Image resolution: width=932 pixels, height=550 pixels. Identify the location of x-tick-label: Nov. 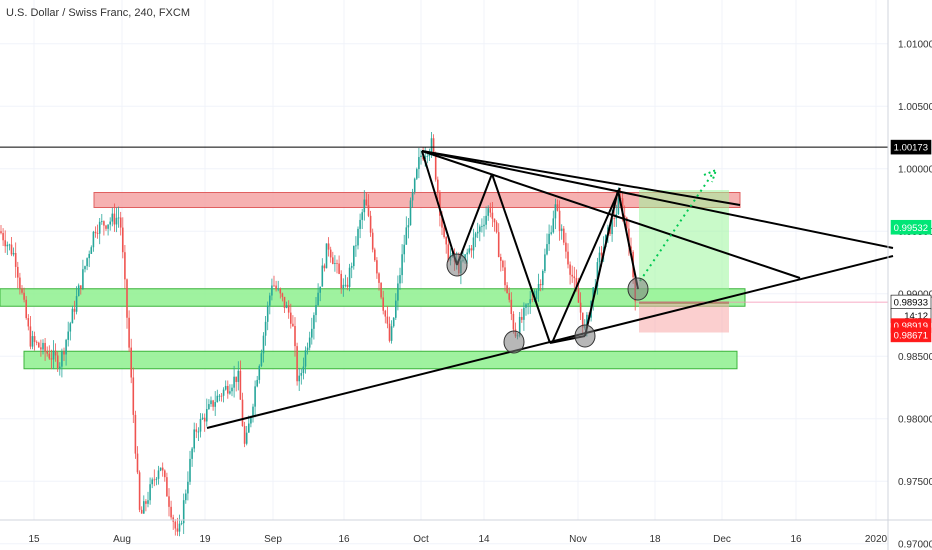
(578, 539).